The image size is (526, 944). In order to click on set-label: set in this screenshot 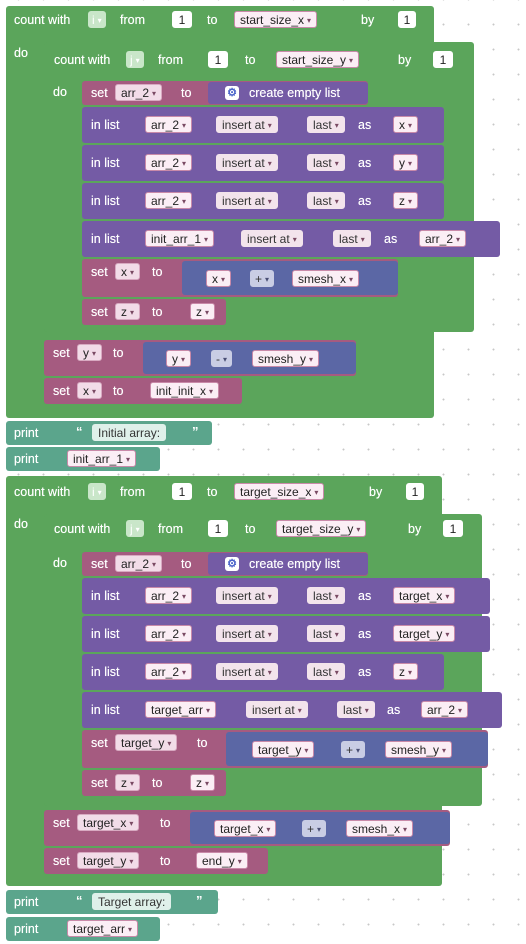, I will do `click(99, 564)`.